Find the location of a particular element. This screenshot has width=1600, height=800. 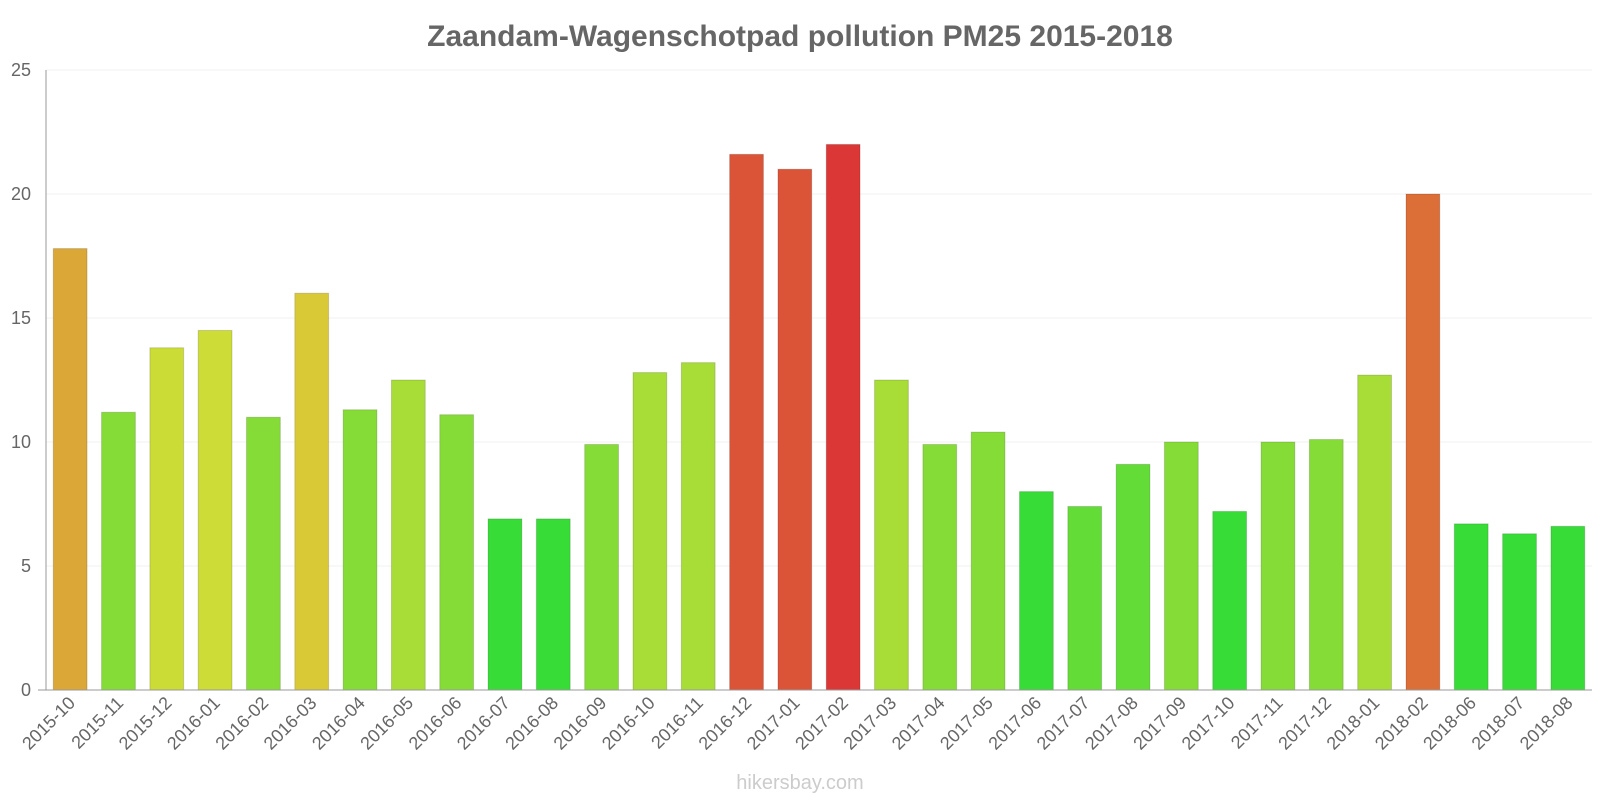

y-tick-label: 20 is located at coordinates (21, 194).